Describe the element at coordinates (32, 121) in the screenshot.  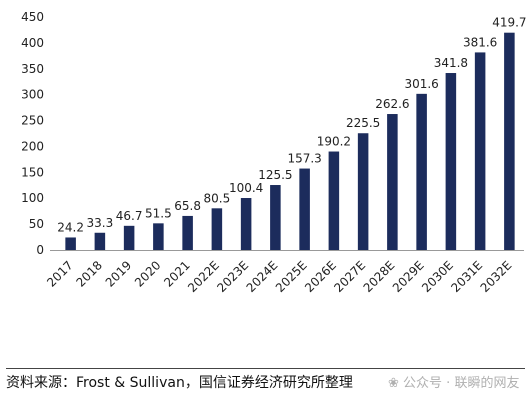
I see `y-tick-label: 250` at that location.